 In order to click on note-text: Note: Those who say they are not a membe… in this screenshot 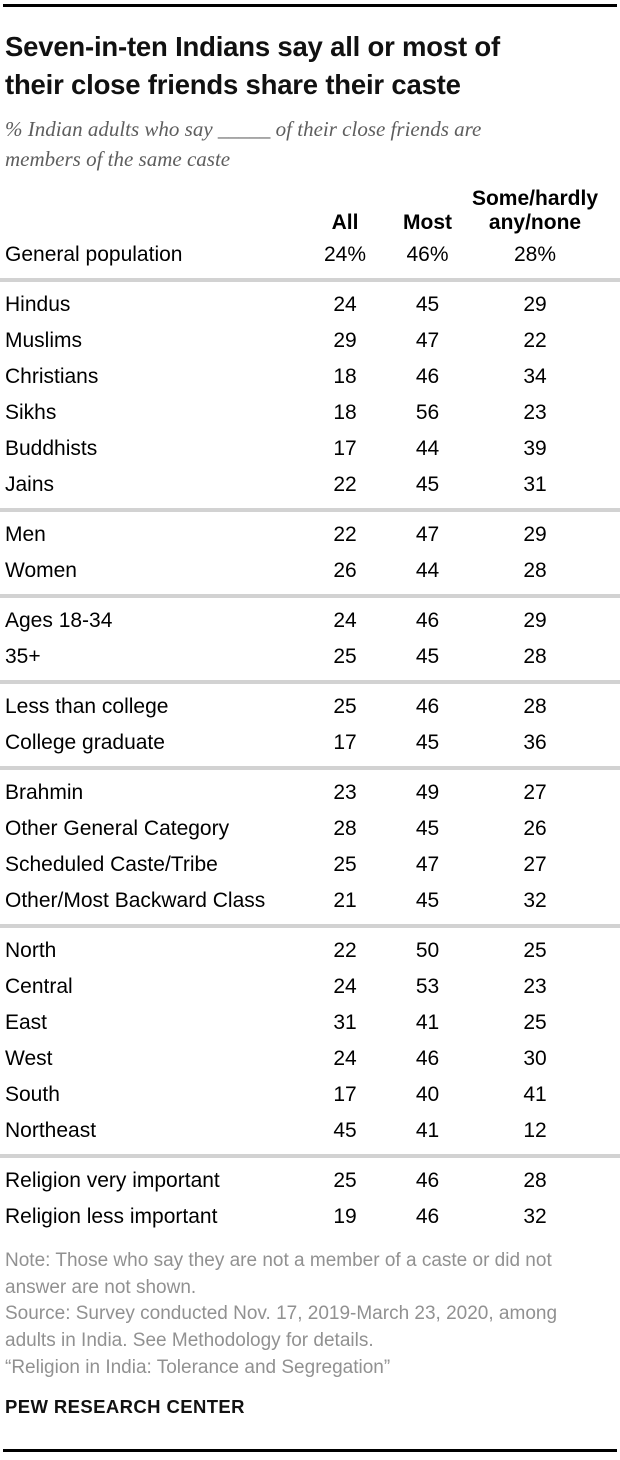, I will do `click(278, 1274)`.